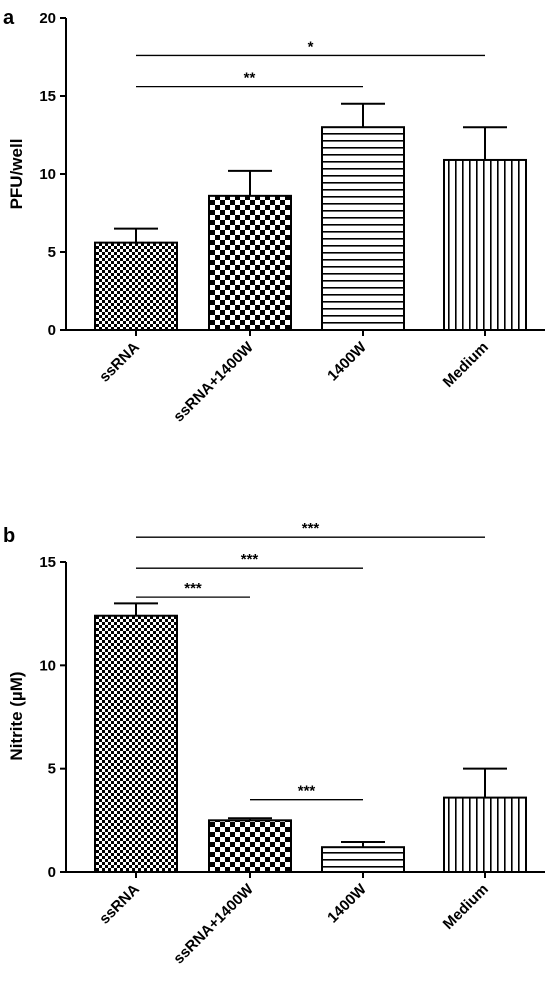 The height and width of the screenshot is (1004, 551). I want to click on y-tick-label: 20, so click(47, 18).